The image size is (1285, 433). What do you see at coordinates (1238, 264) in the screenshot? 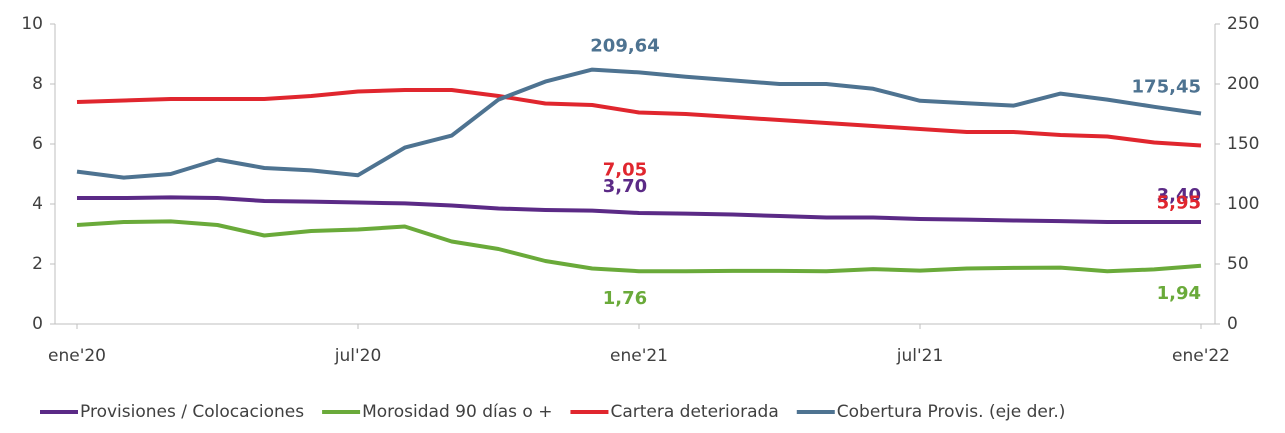
I see `y2-tick-label: 50` at bounding box center [1238, 264].